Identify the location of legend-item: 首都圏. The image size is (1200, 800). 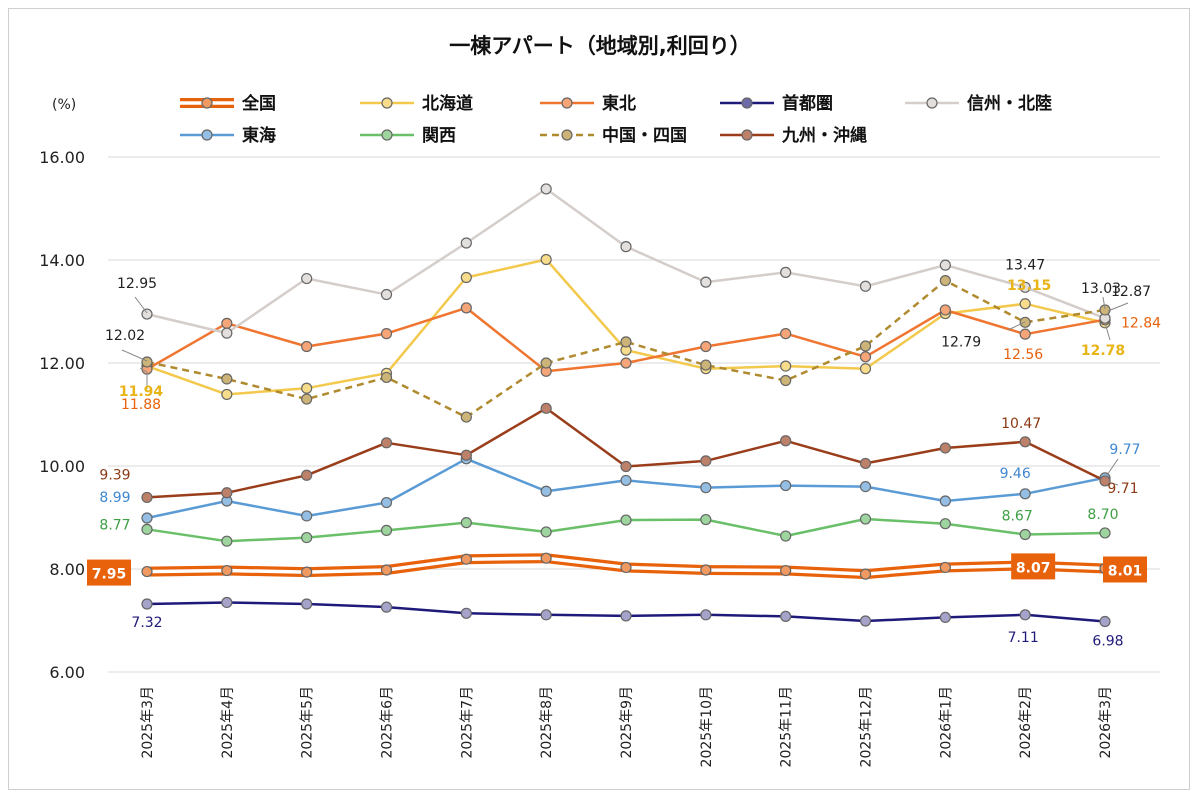
(776, 103).